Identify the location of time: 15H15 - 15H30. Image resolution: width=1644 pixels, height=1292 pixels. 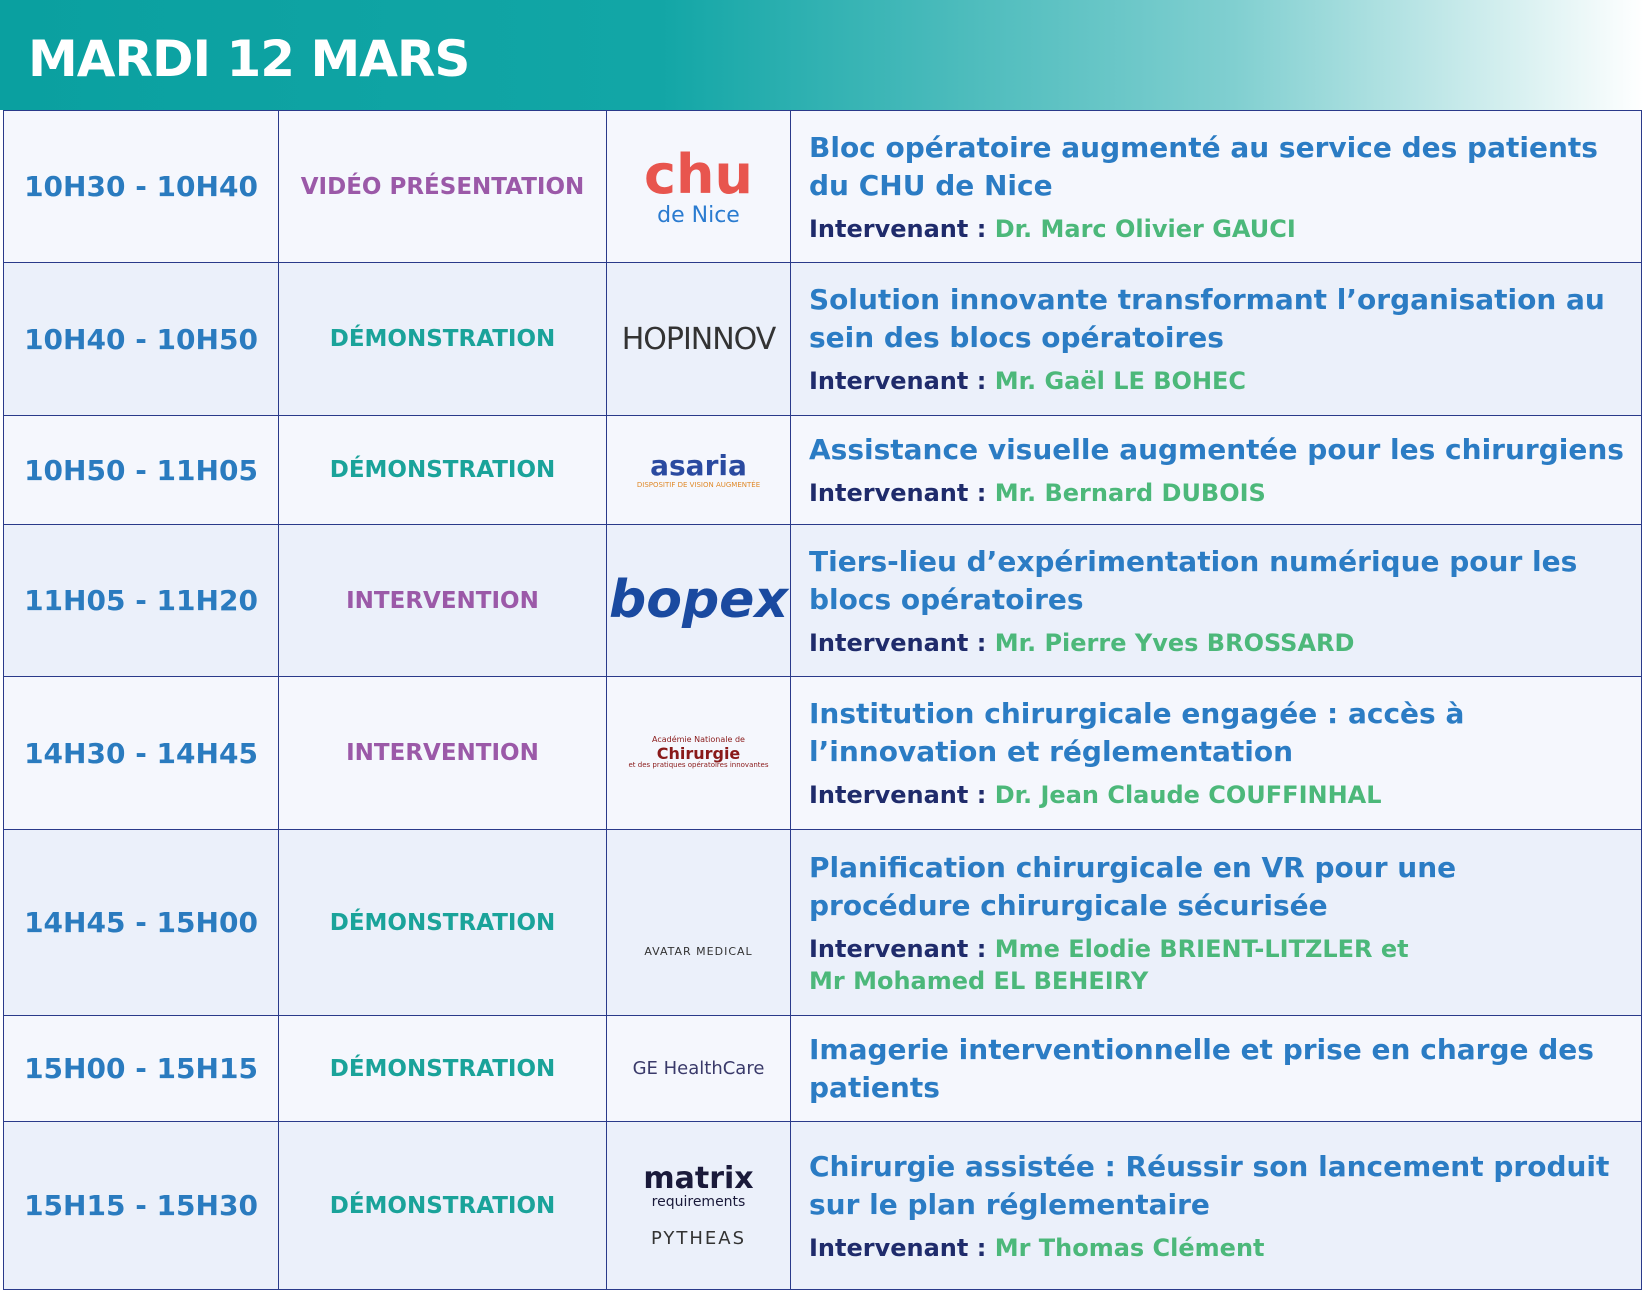
(141, 1205).